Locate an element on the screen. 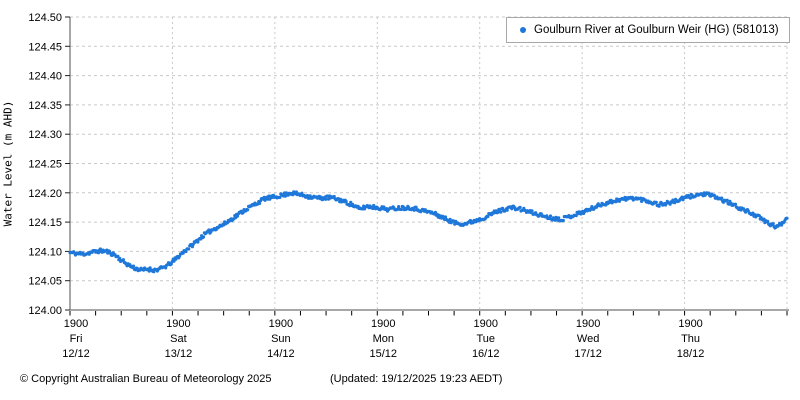 The image size is (800, 400). y-tick-label: 124.35 is located at coordinates (45, 106).